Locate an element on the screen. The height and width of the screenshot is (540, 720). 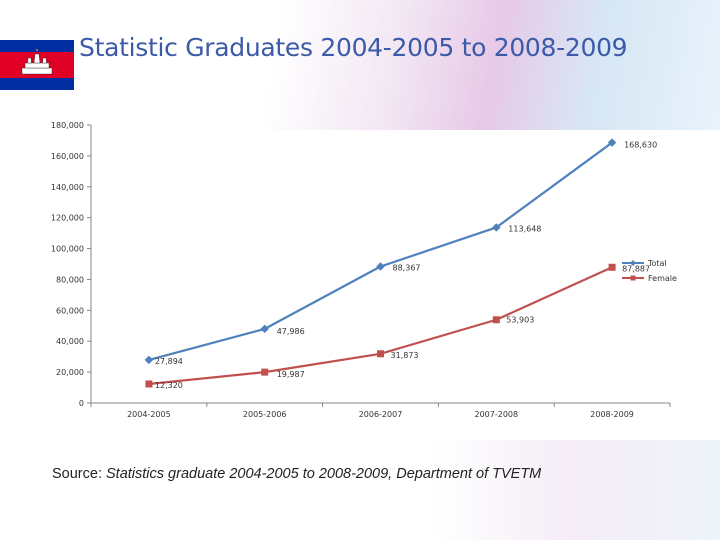
source-prefix: Source: is located at coordinates (77, 474).